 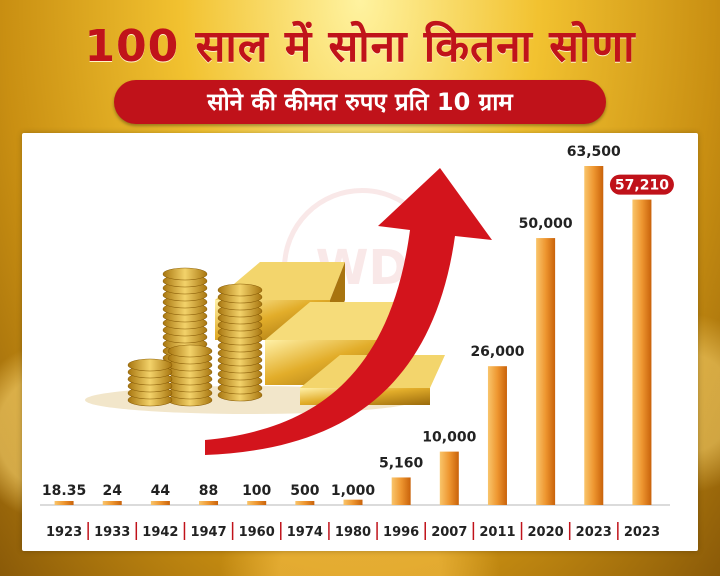 I want to click on value-label-4: 100, so click(x=256, y=491).